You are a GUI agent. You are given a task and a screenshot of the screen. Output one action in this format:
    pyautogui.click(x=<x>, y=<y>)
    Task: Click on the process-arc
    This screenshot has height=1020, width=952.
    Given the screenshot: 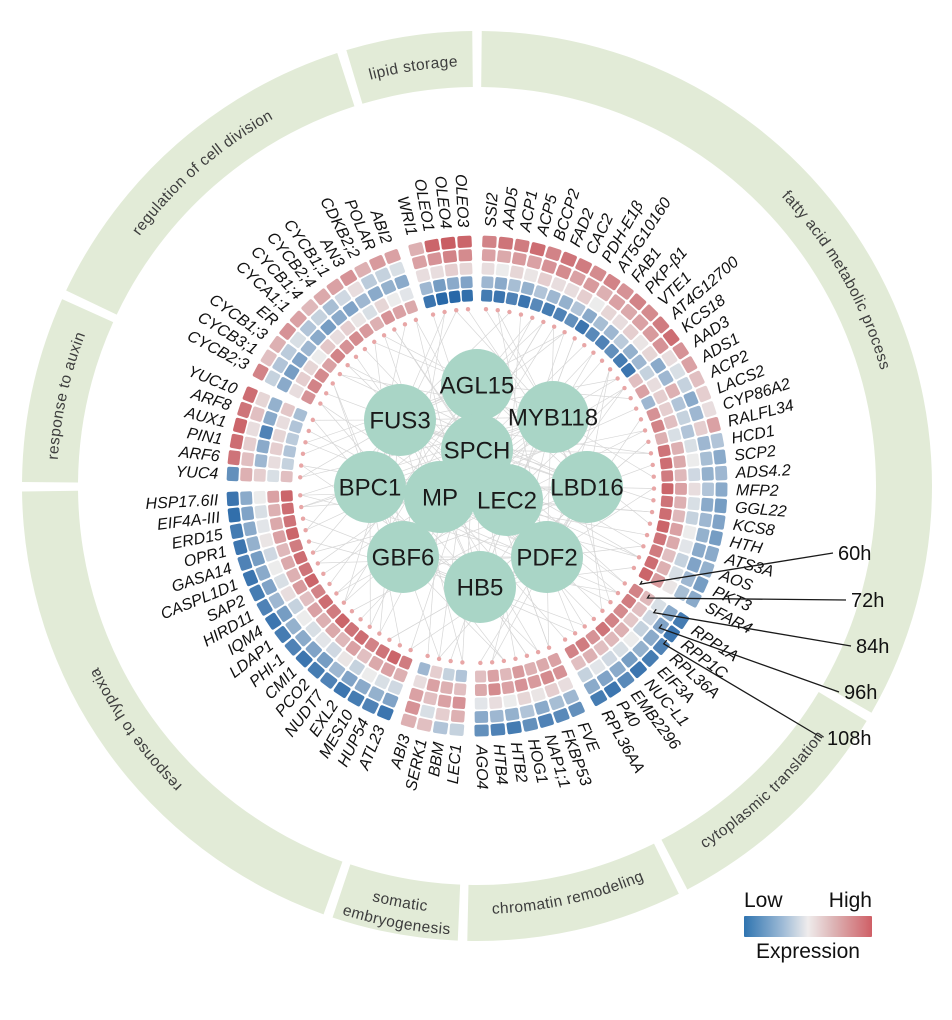 What is the action you would take?
    pyautogui.click(x=68, y=391)
    